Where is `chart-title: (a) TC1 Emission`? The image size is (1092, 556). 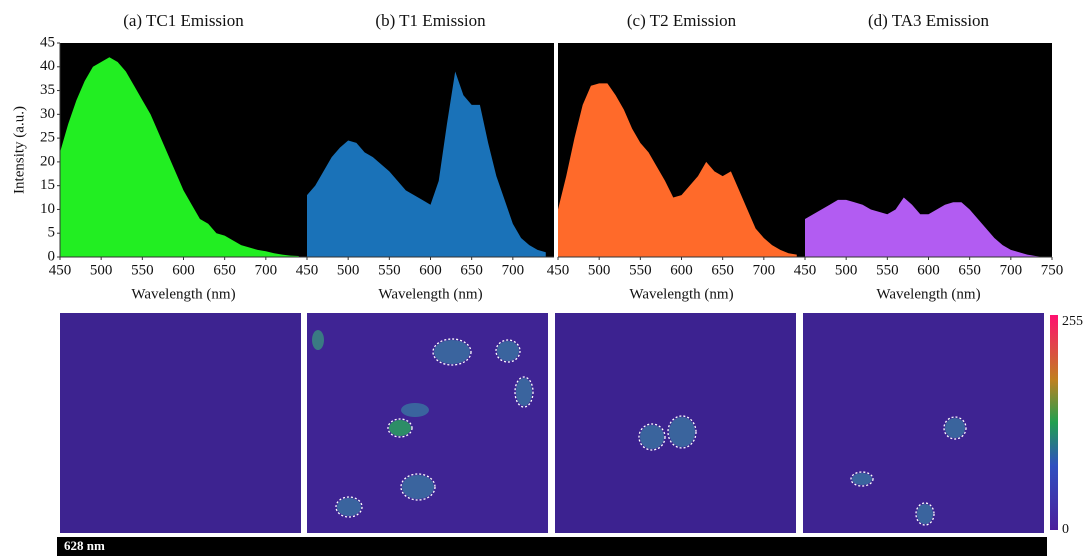 chart-title: (a) TC1 Emission is located at coordinates (183, 20).